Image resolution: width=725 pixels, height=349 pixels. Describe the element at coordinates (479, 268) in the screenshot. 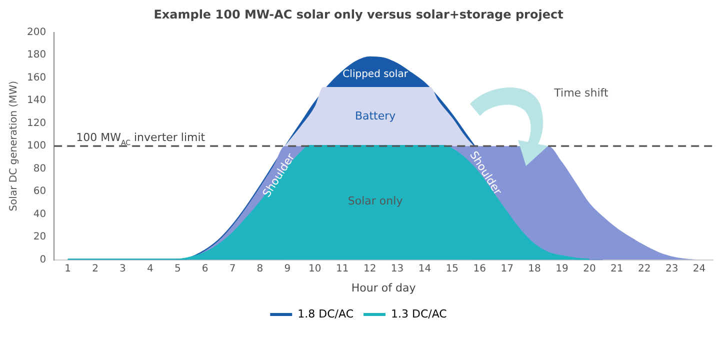

I see `x-tick-label: 16` at that location.